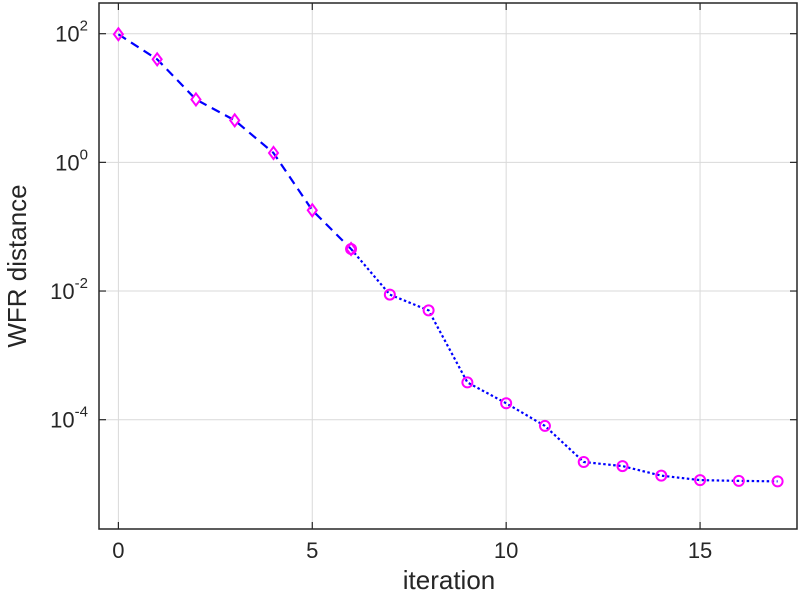  Describe the element at coordinates (81, 283) in the screenshot. I see `y-tick-exponent: -2` at that location.